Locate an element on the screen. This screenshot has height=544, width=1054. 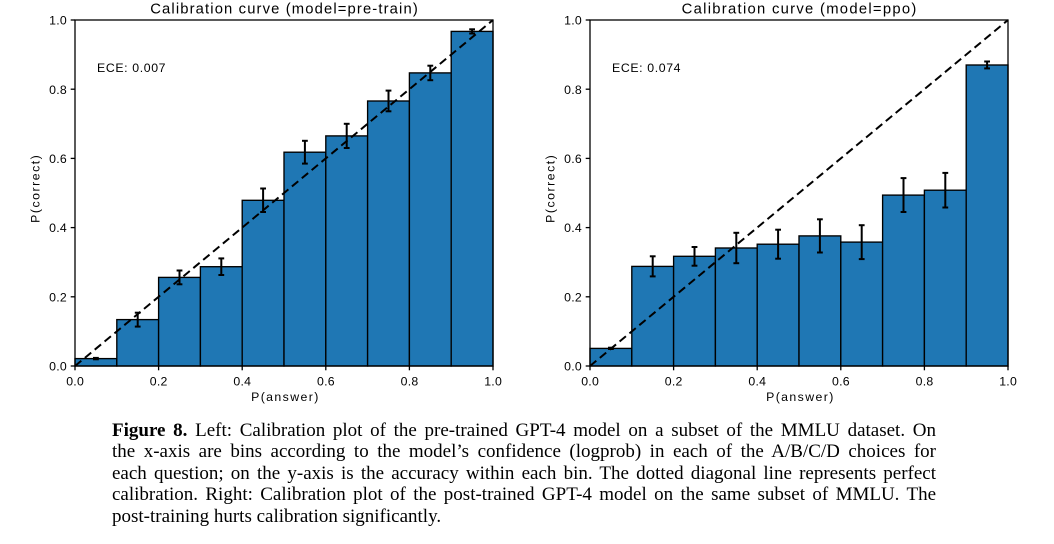
svg-text: ECE: 0.007 is located at coordinates (131, 68).